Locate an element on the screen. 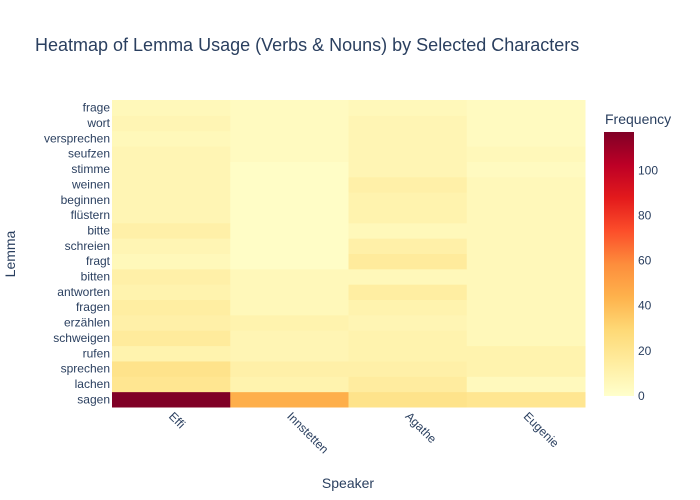 The image size is (700, 500). colorbar-tick-label: 0 is located at coordinates (641, 396).